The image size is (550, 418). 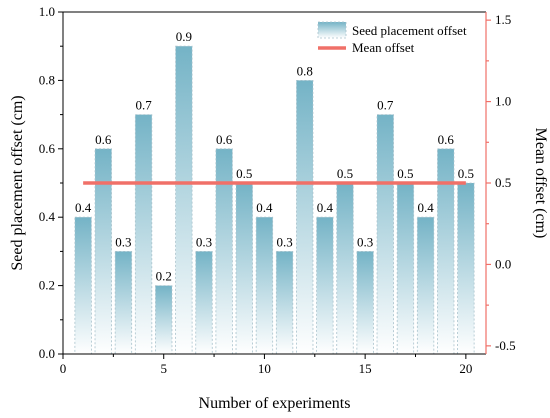 What do you see at coordinates (47, 79) in the screenshot?
I see `y-tick-label: 0.8` at bounding box center [47, 79].